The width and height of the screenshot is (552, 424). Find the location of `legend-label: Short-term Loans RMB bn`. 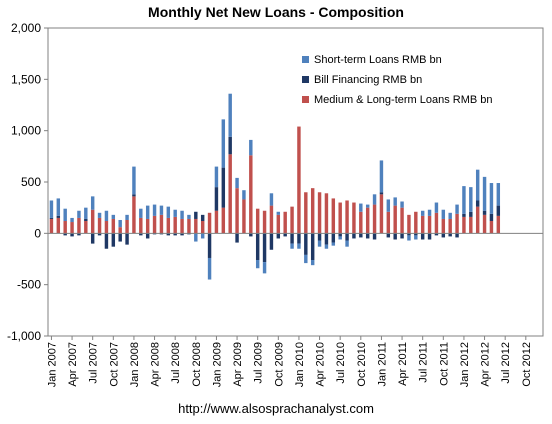

legend-label: Short-term Loans RMB bn is located at coordinates (378, 60).